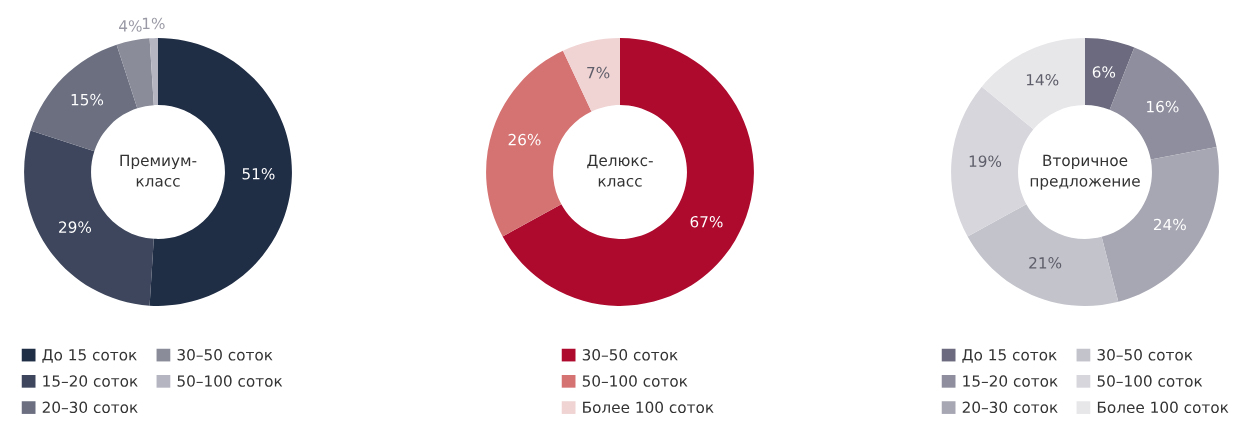 The width and height of the screenshot is (1240, 432). Describe the element at coordinates (1163, 106) in the screenshot. I see `data-label: 16%` at that location.